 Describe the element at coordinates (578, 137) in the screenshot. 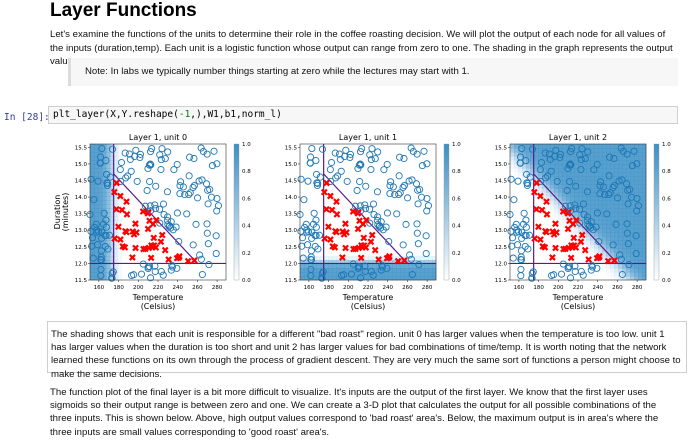

I see `plot-title: Layer 1, unit 2` at that location.